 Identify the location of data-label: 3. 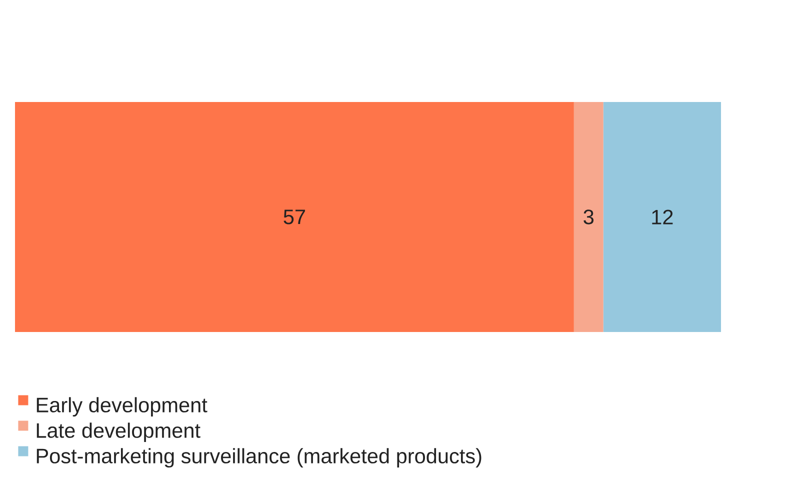
(589, 217).